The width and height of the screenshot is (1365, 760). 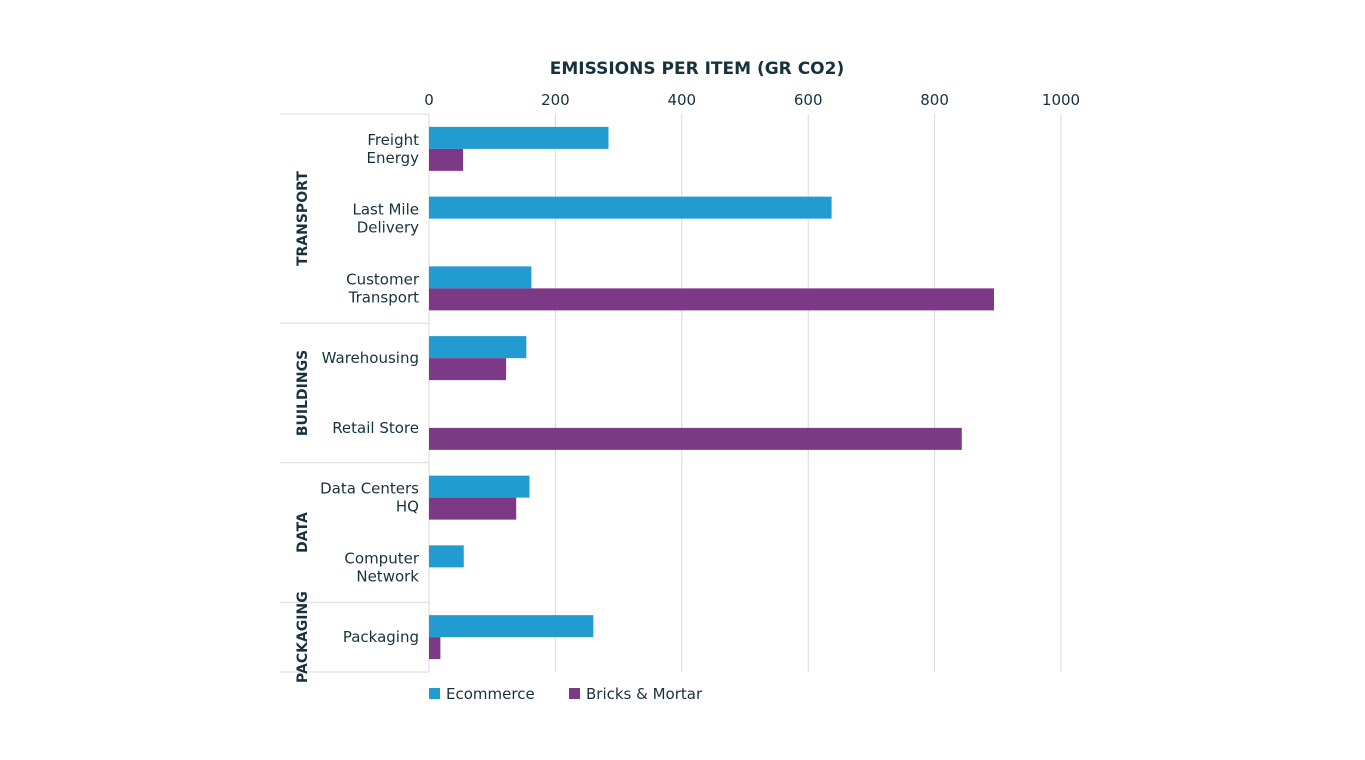 I want to click on category-label-line: Retail Store, so click(x=375, y=428).